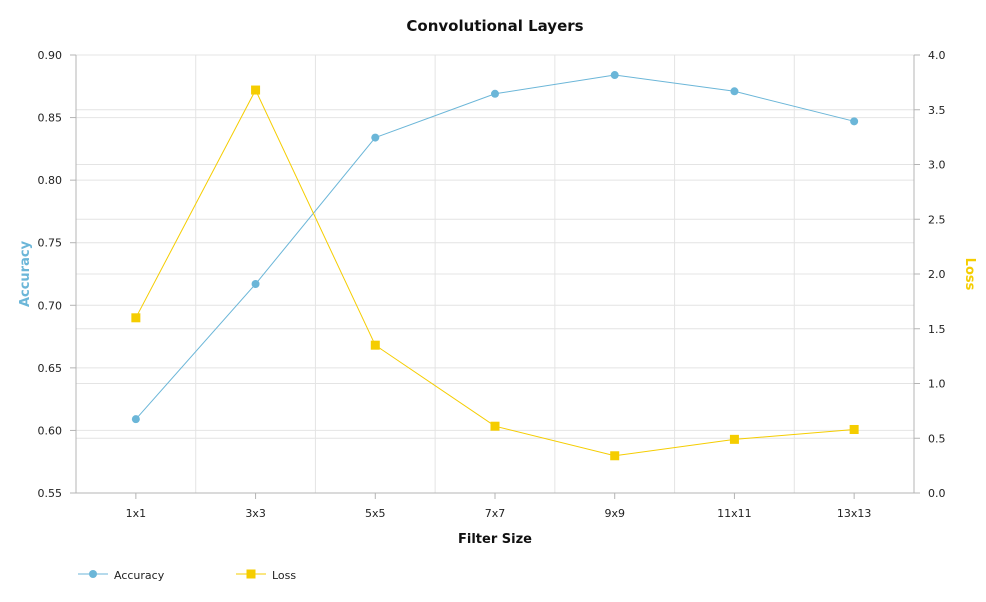  What do you see at coordinates (50, 430) in the screenshot?
I see `y-left-tick-label: 0.60` at bounding box center [50, 430].